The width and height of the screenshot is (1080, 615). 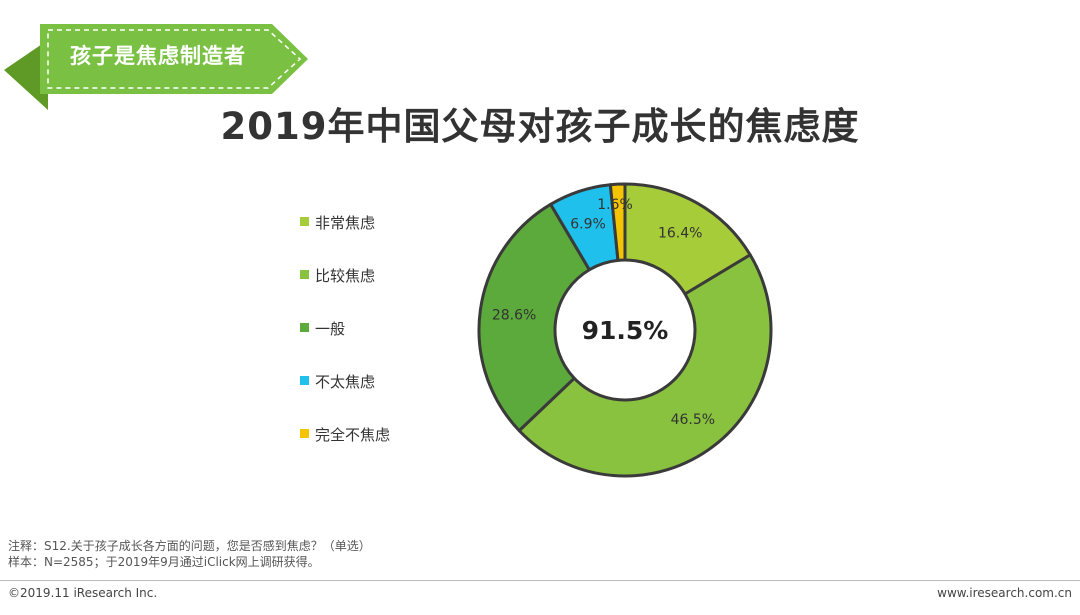 I want to click on section-banner, so click(x=156, y=67).